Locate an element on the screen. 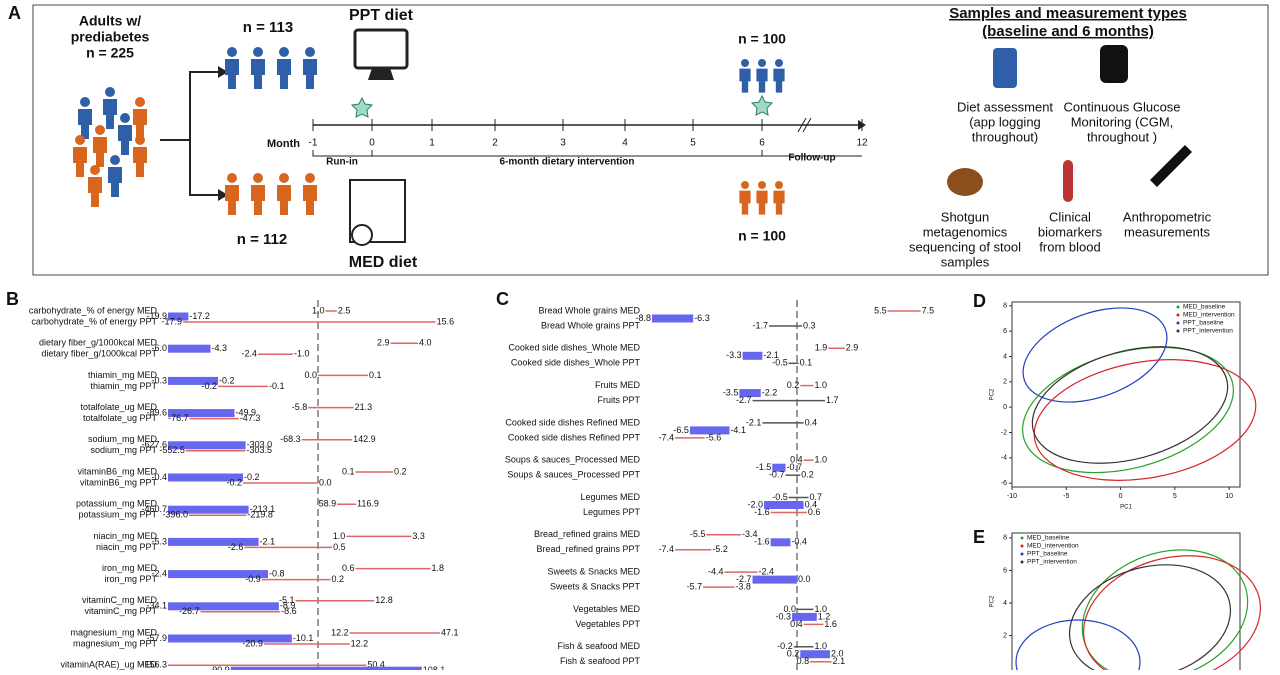 Image resolution: width=1280 pixels, height=675 pixels. cohort-text: n = 225 is located at coordinates (110, 53).